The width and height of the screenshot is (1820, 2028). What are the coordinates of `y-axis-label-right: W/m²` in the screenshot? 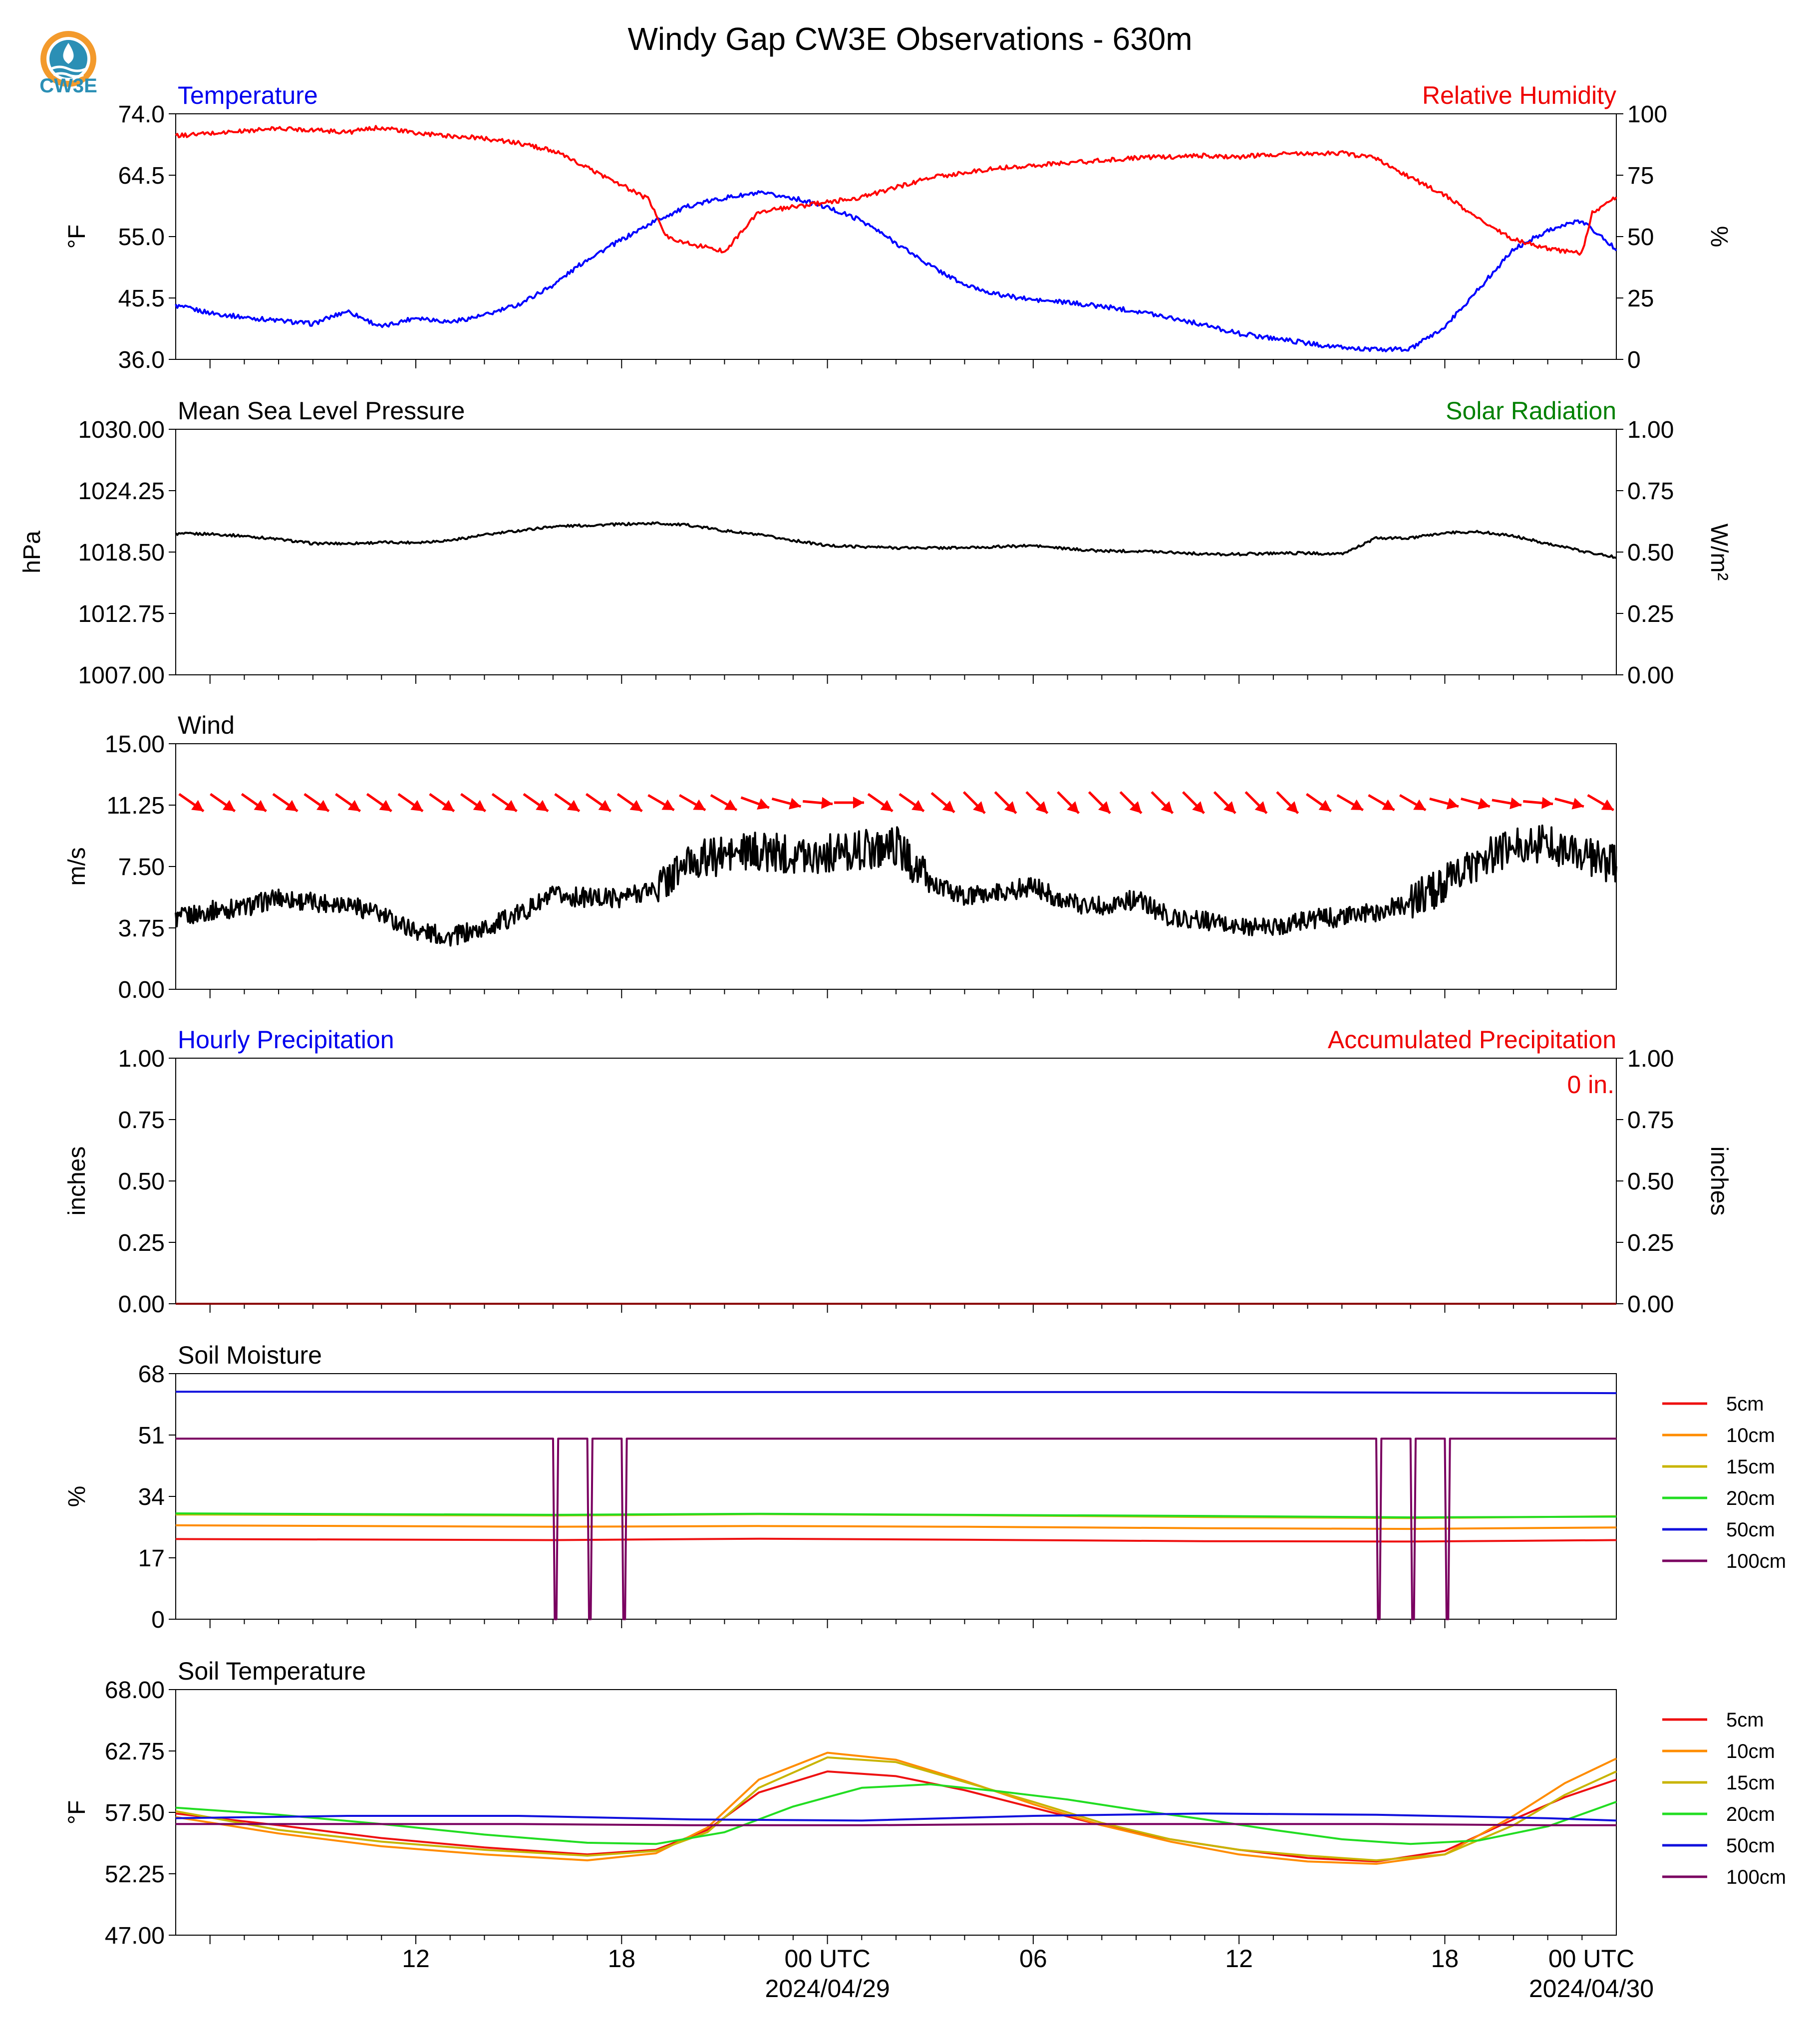 It's located at (1719, 552).